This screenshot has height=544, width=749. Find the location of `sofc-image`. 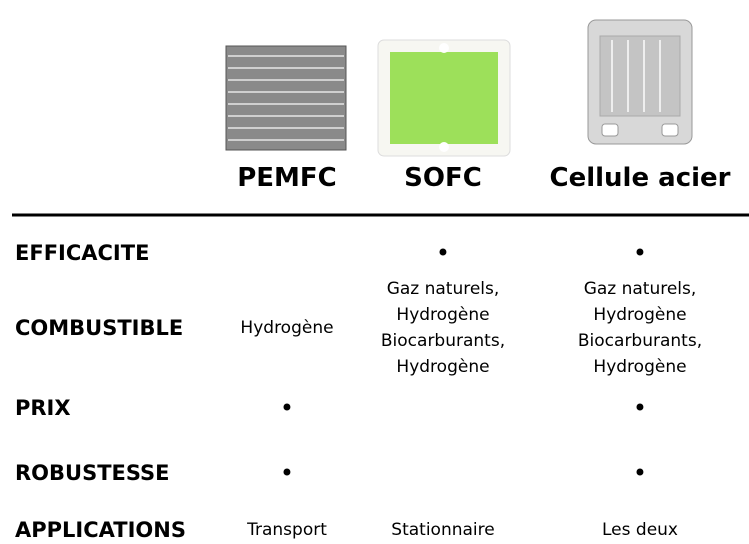

sofc-image is located at coordinates (444, 98).